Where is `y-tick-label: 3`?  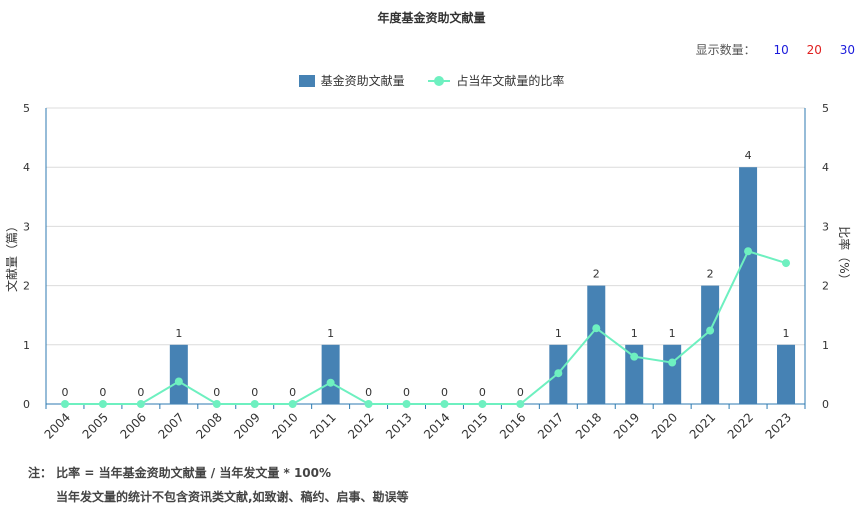 y-tick-label: 3 is located at coordinates (26, 226).